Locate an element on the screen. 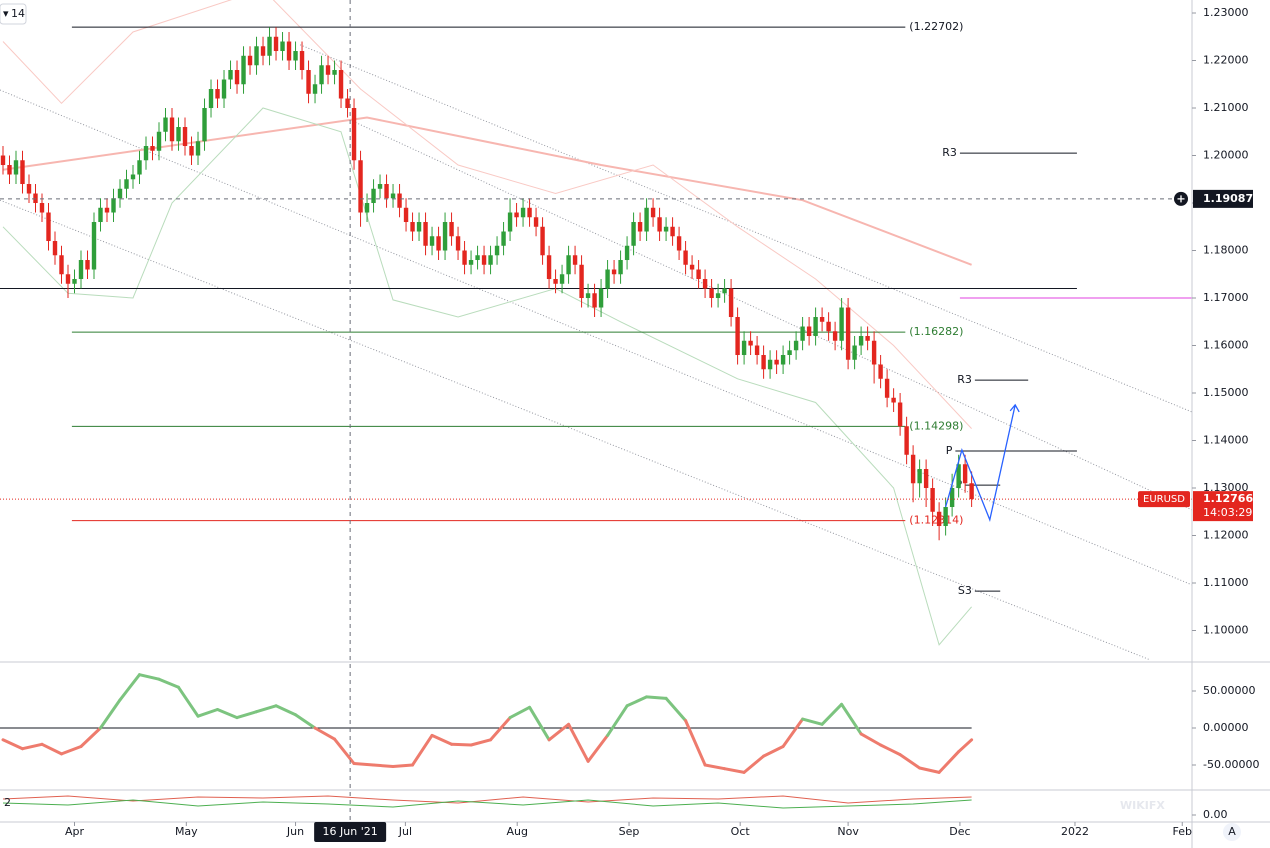 The width and height of the screenshot is (1270, 848). panel-label: 2 is located at coordinates (7, 802).